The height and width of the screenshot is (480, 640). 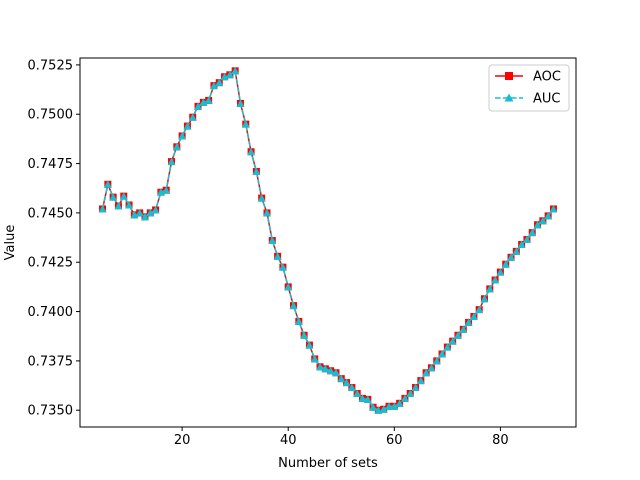 I want to click on y-tick-label: 0.7350, so click(x=51, y=411).